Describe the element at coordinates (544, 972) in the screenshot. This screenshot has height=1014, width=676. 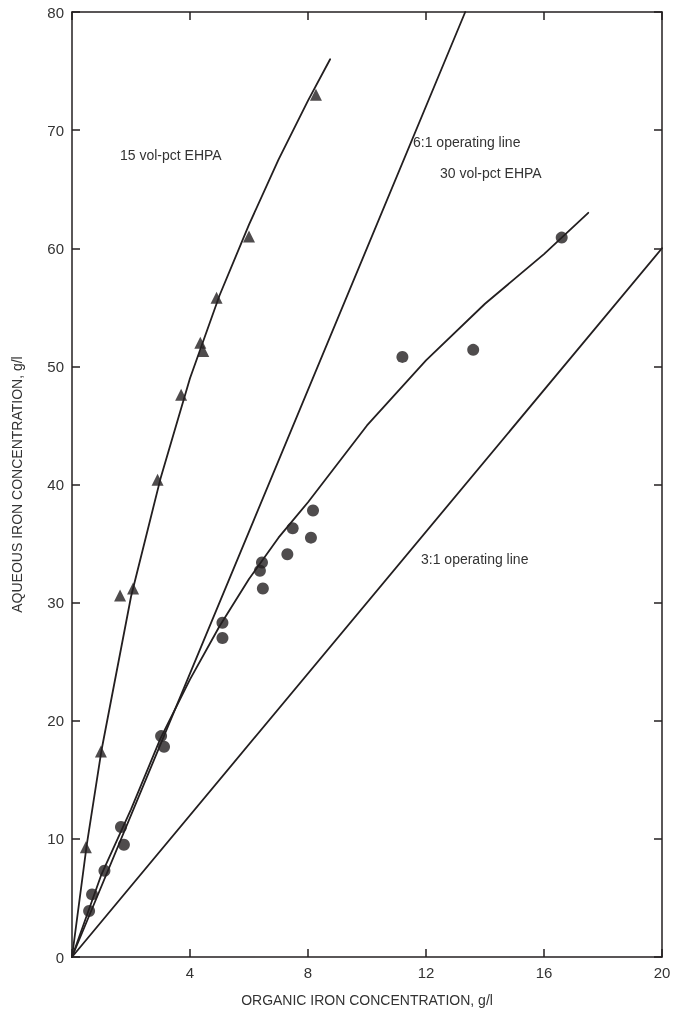
I see `x-tick-label: 16` at that location.